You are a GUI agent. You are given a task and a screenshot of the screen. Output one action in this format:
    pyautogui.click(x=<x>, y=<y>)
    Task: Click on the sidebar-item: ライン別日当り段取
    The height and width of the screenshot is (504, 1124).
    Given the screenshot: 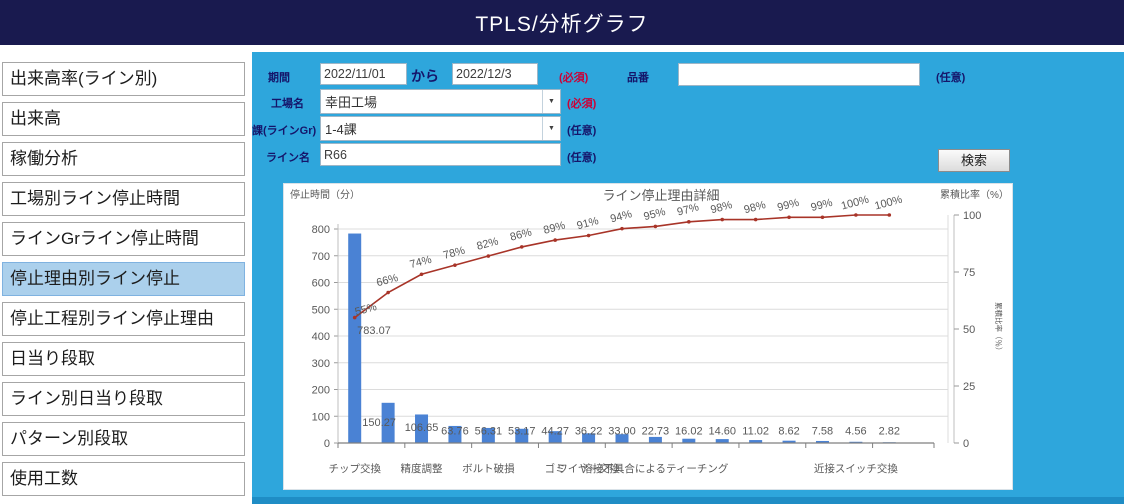 What is the action you would take?
    pyautogui.click(x=123, y=399)
    